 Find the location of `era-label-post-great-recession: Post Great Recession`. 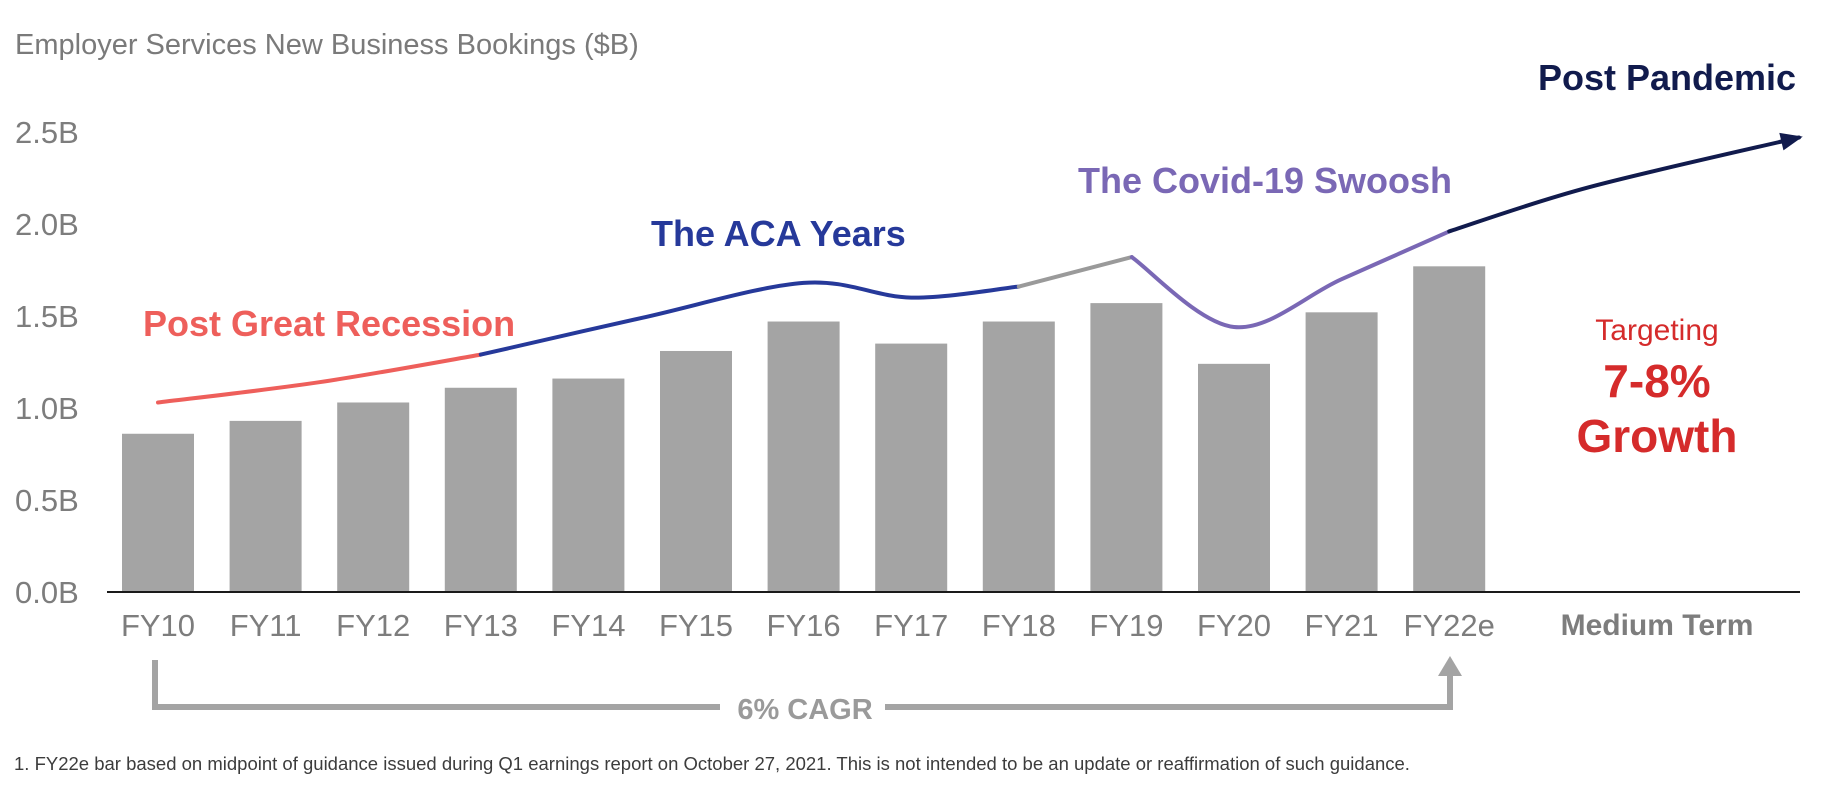

era-label-post-great-recession: Post Great Recession is located at coordinates (329, 323).